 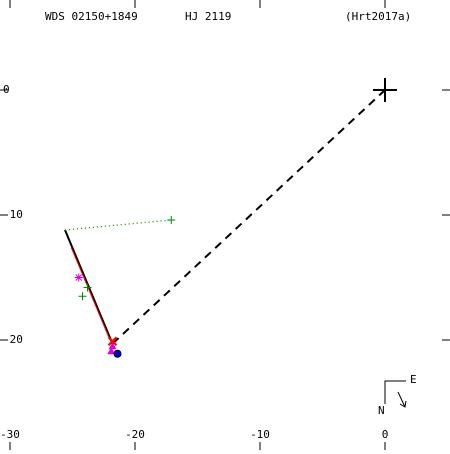 What do you see at coordinates (378, 16) in the screenshot?
I see `reference: (Hrt2017a)` at bounding box center [378, 16].